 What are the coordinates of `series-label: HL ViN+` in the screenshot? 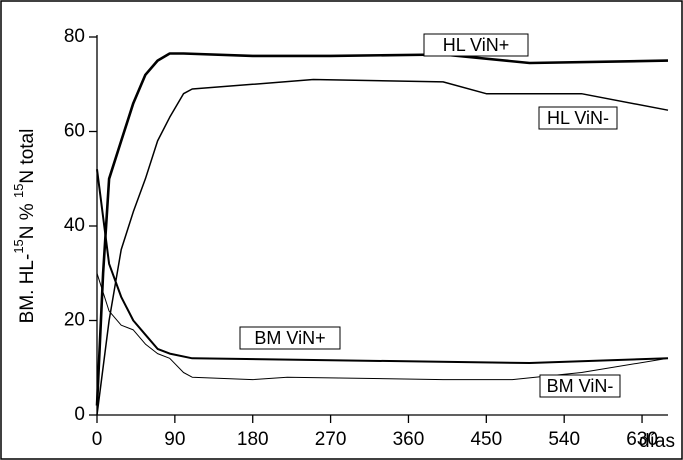 It's located at (476, 45).